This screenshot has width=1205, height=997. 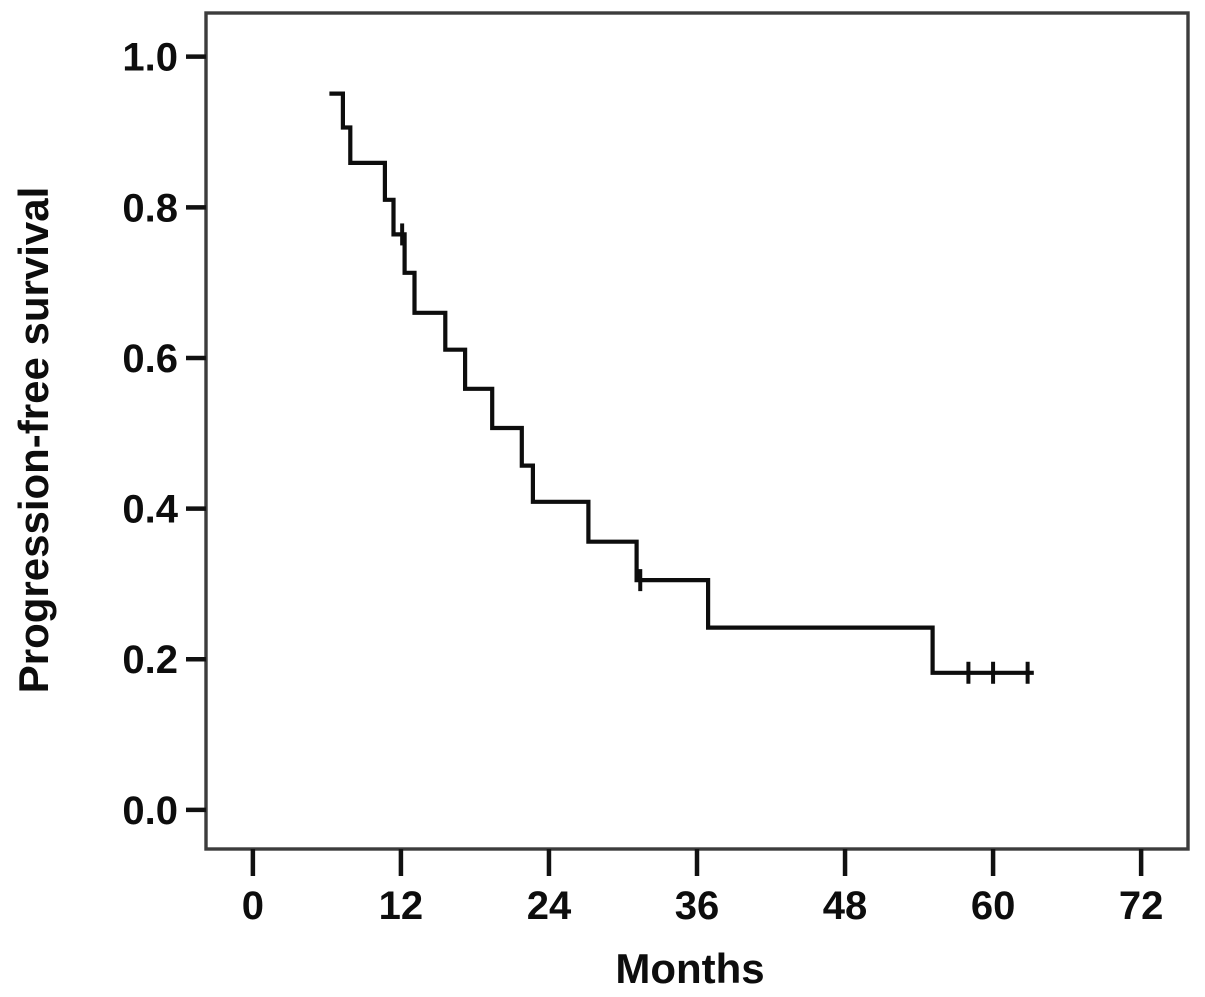 I want to click on x-tick-label: 12, so click(x=401, y=906).